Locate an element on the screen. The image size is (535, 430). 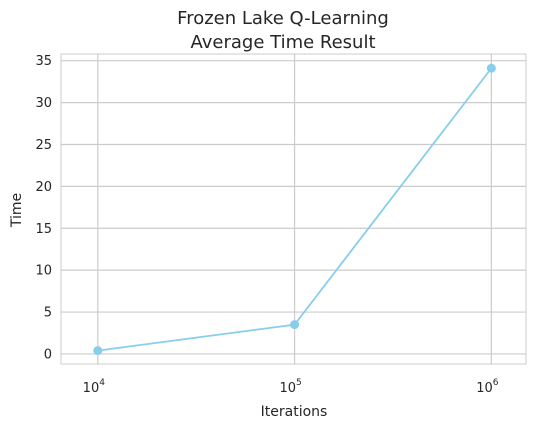
chart-title-line-1: Frozen Lake Q-Learning is located at coordinates (283, 18).